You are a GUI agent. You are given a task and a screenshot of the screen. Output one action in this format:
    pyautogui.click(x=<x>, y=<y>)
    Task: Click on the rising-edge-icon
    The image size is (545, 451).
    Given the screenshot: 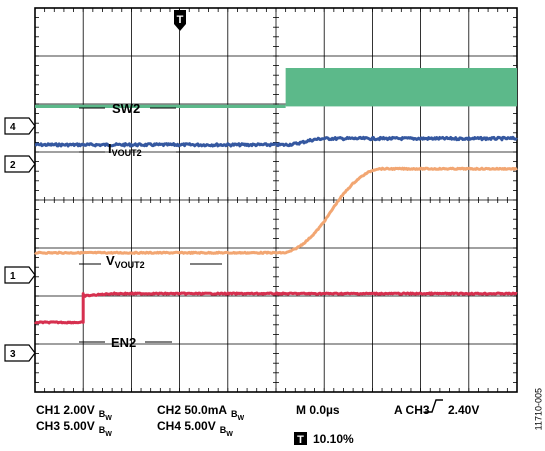 What is the action you would take?
    pyautogui.click(x=434, y=406)
    